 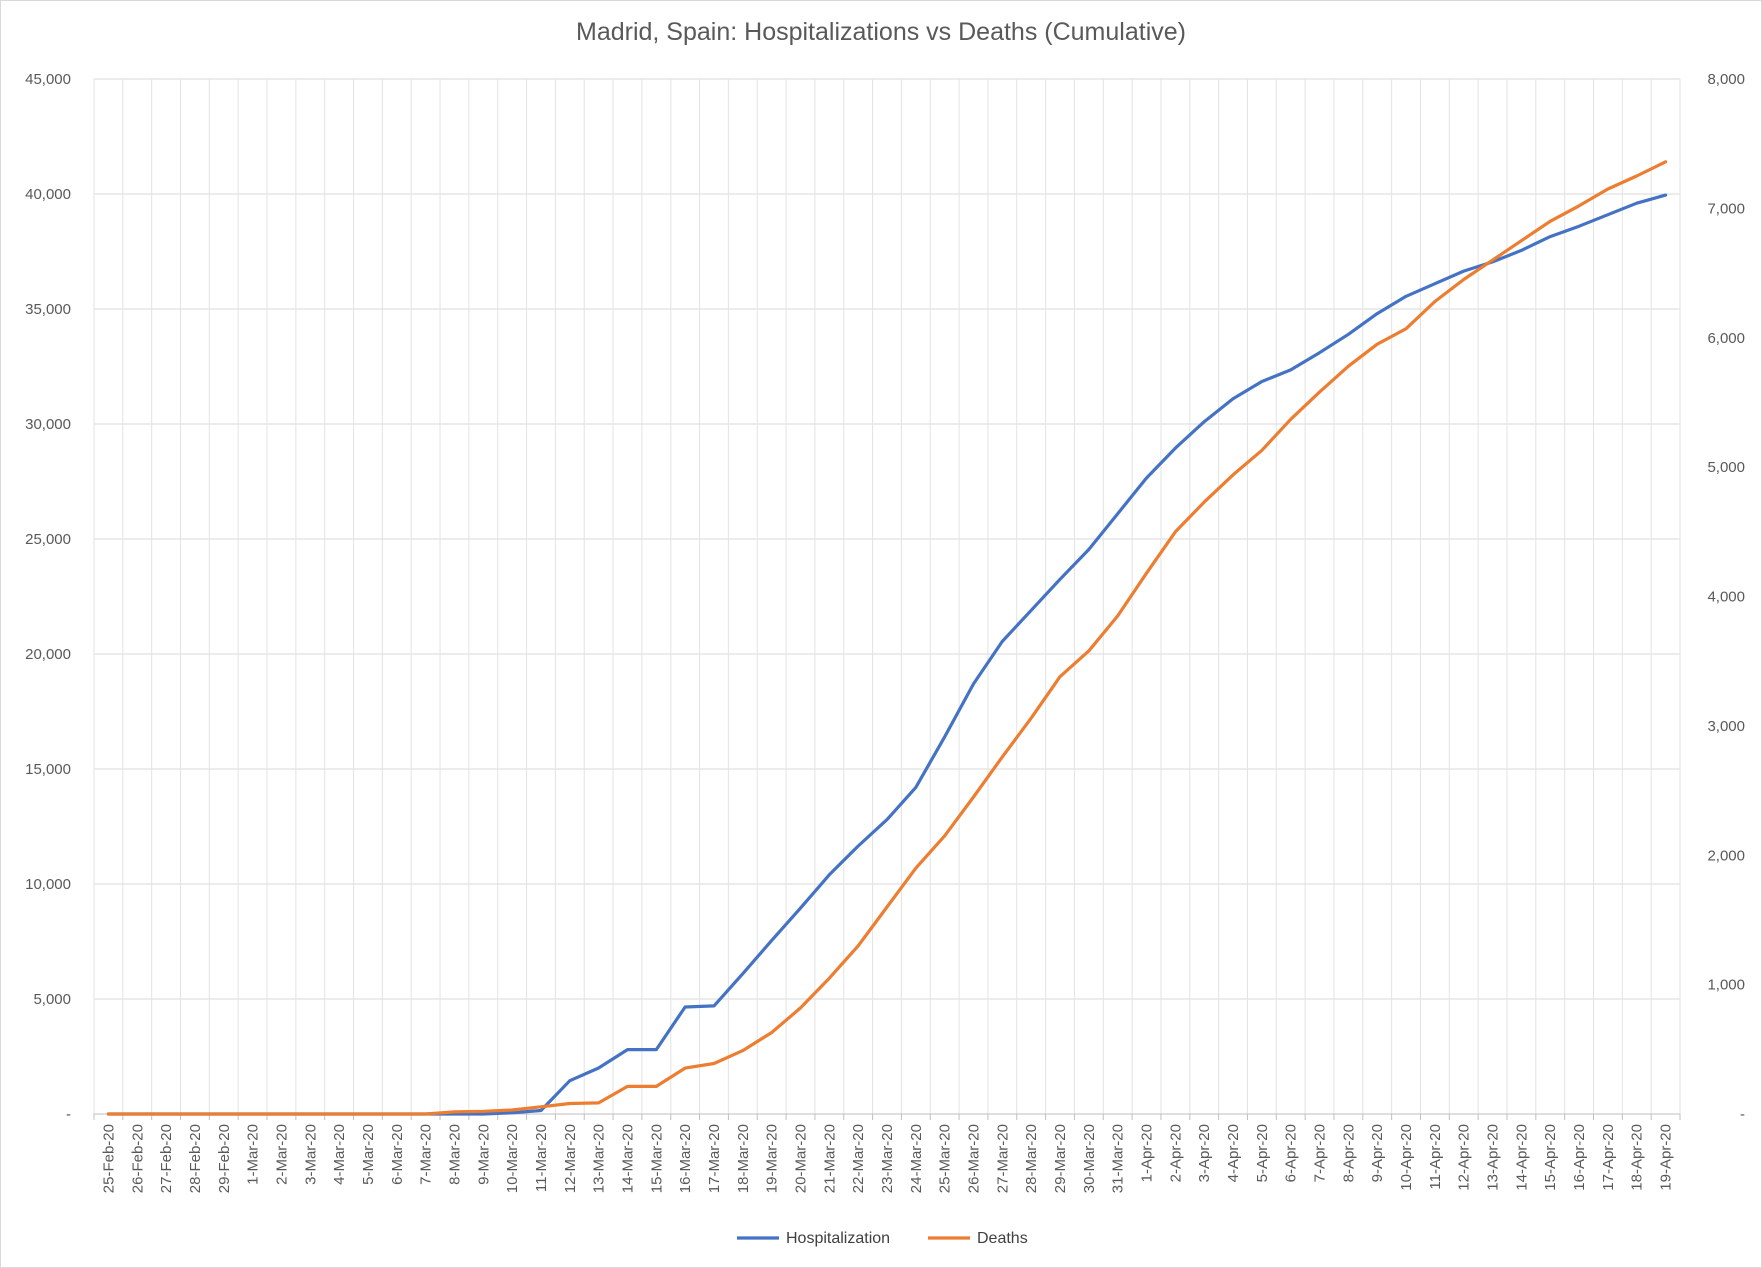 I want to click on y-tick-label-right: 3,000, so click(x=1726, y=726).